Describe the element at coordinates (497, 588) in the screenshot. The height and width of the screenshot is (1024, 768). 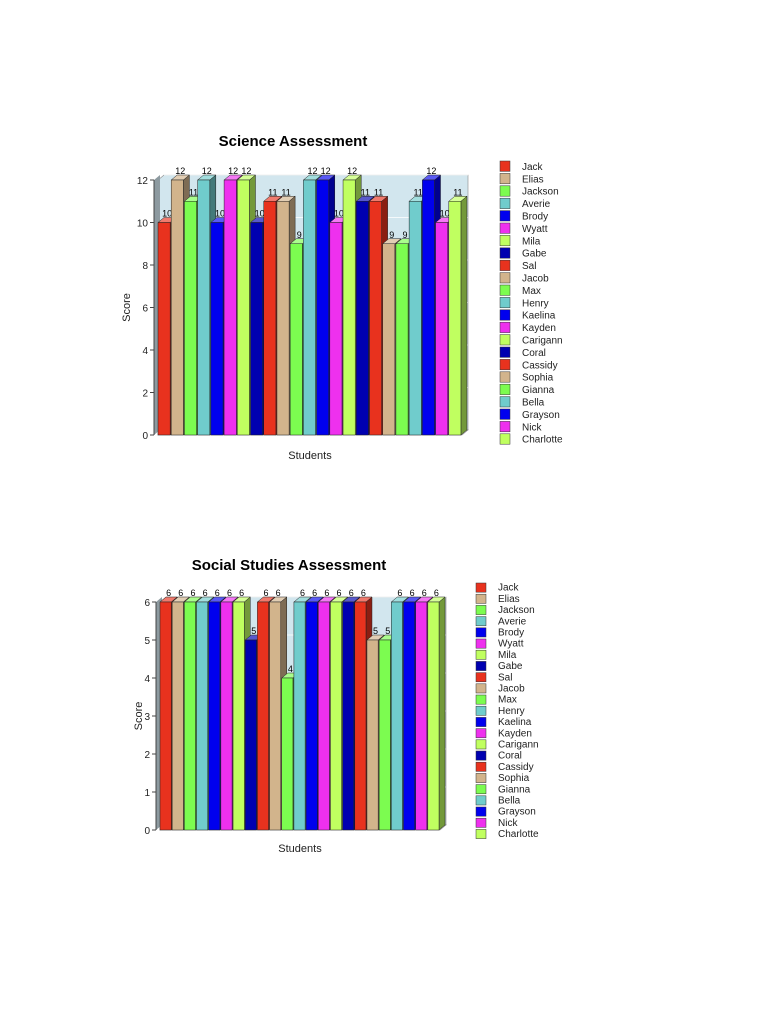
I see `legend-item-jack: Jack` at that location.